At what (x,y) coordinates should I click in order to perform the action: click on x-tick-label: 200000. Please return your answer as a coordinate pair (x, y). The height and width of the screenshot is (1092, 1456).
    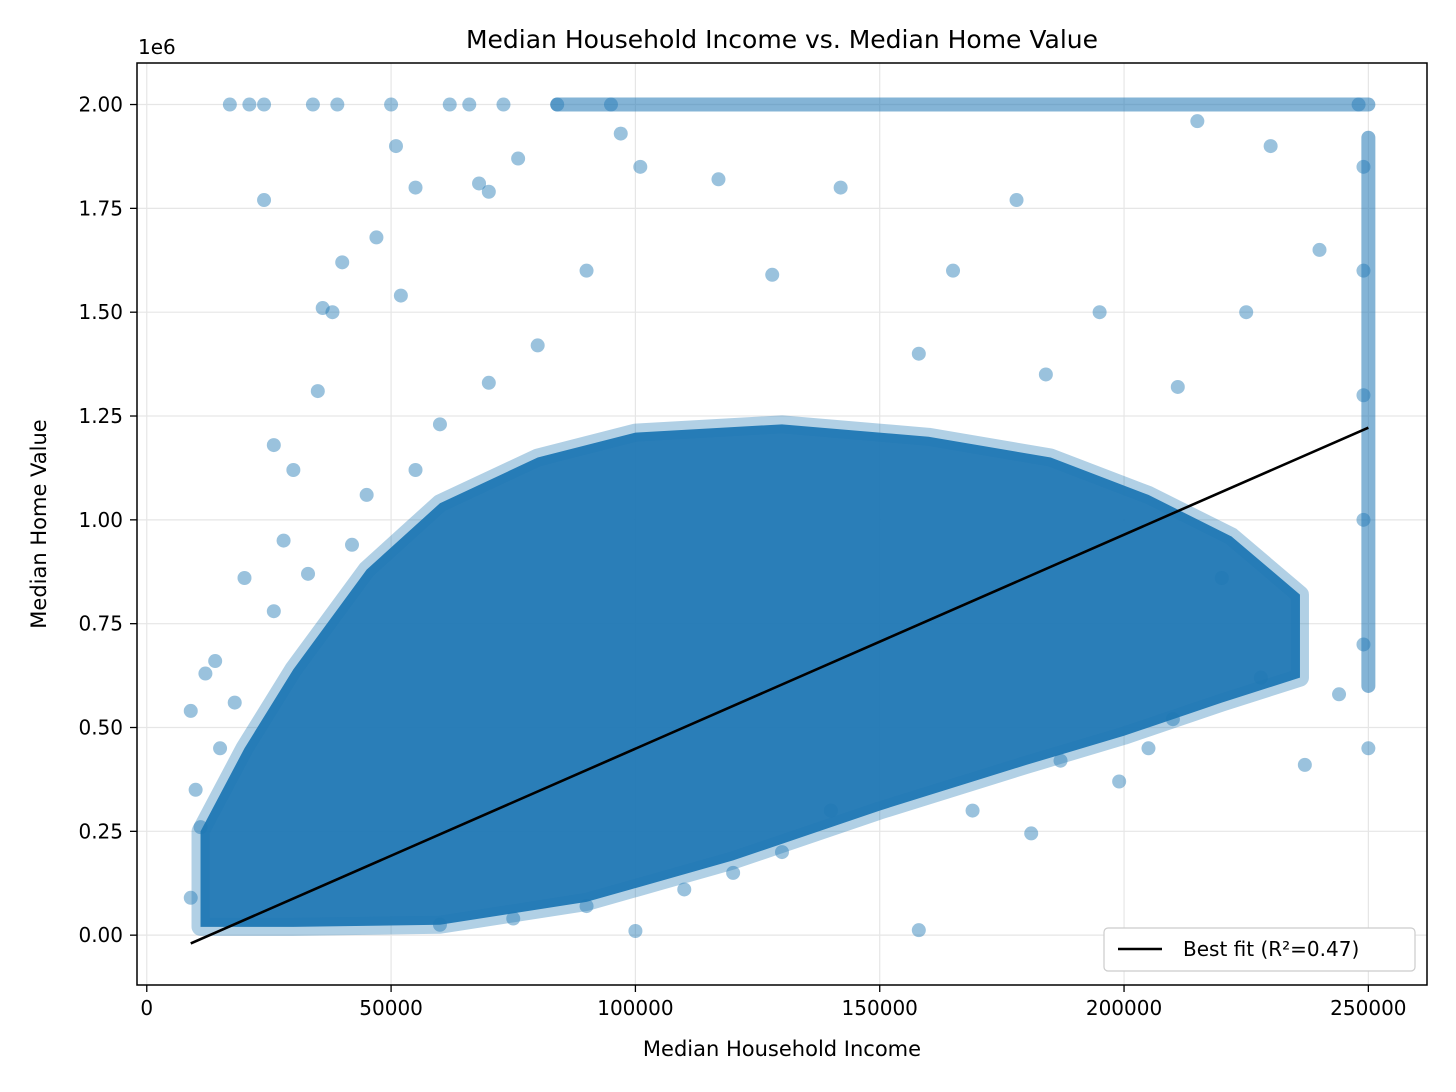
    Looking at the image, I should click on (1124, 1008).